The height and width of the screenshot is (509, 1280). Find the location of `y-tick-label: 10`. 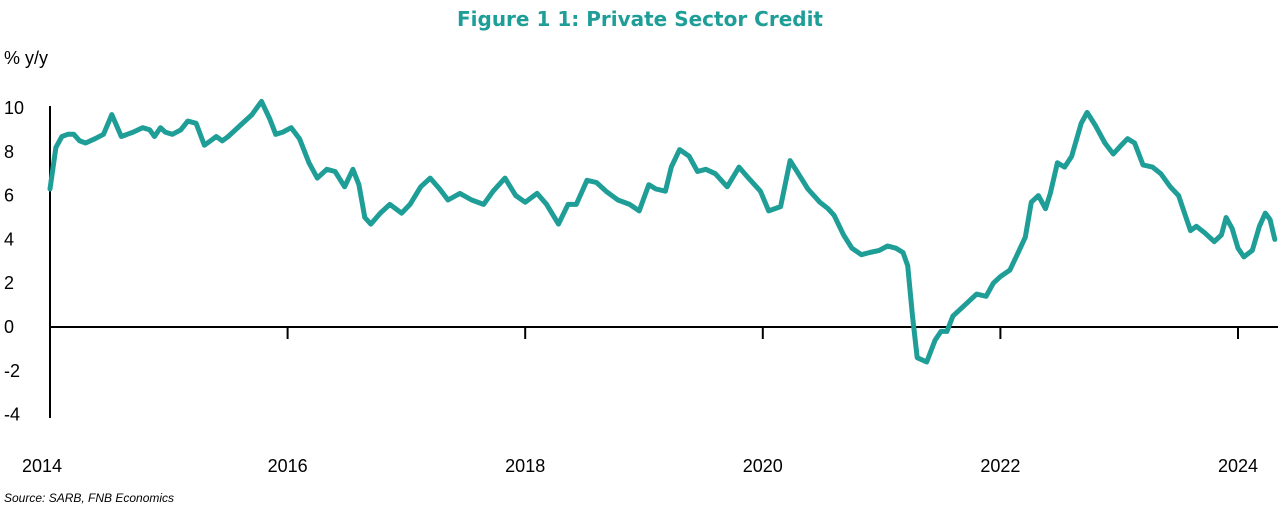

y-tick-label: 10 is located at coordinates (14, 108).